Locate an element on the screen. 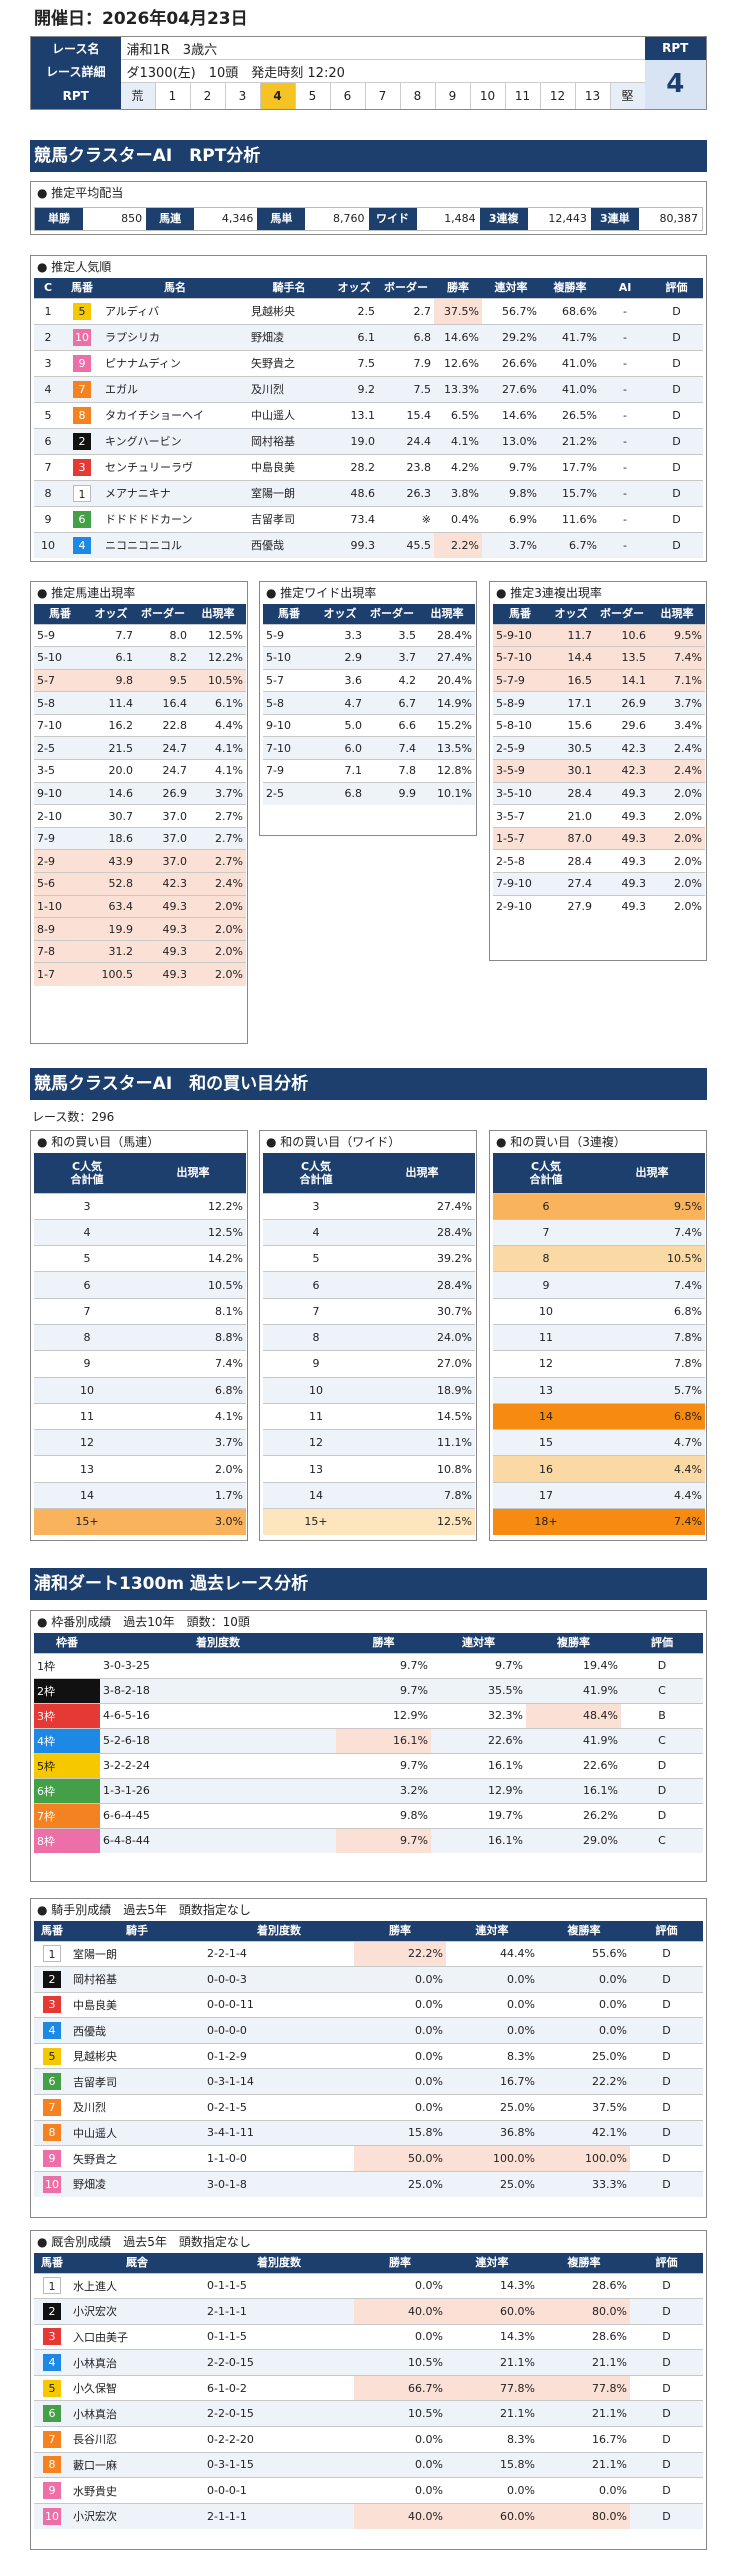 The image size is (737, 2560). table-cell: 3.7 is located at coordinates (392, 658).